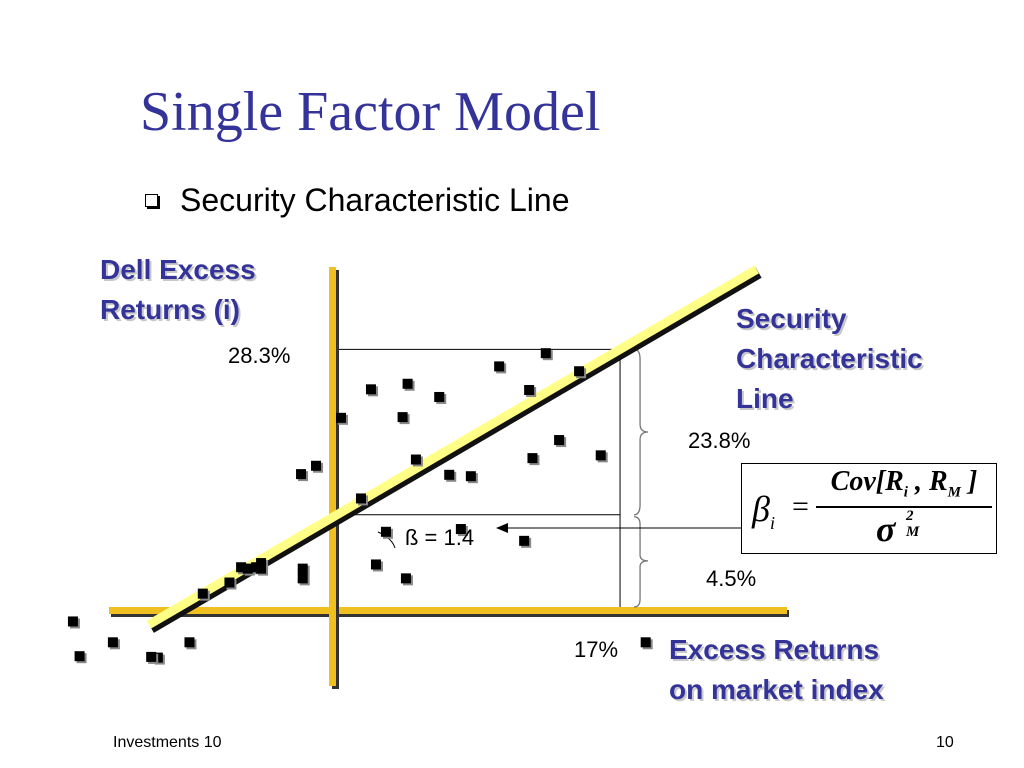 This screenshot has height=768, width=1024. Describe the element at coordinates (938, 481) in the screenshot. I see `formula-num-r2: R` at that location.